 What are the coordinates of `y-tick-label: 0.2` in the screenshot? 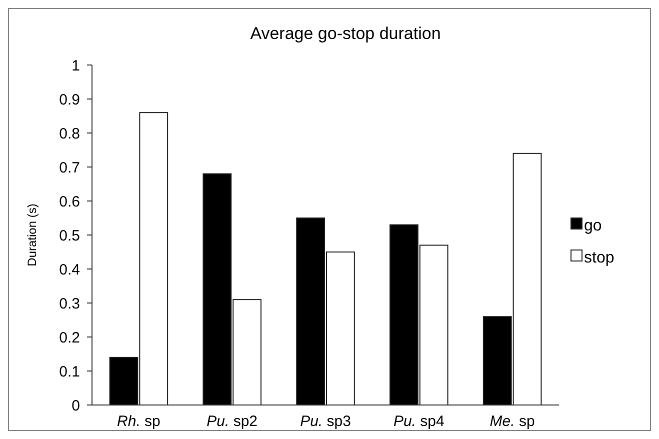 It's located at (69, 337).